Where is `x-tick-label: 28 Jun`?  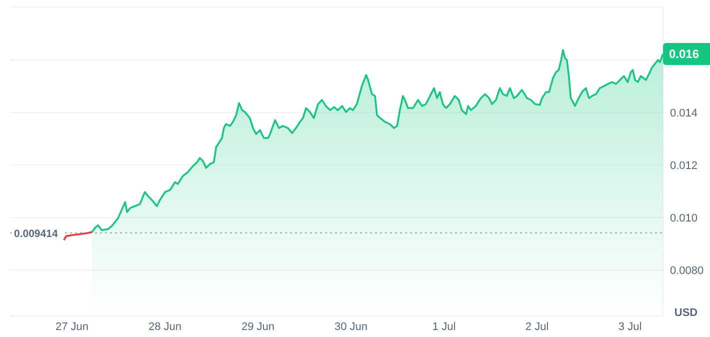 x-tick-label: 28 Jun is located at coordinates (165, 327).